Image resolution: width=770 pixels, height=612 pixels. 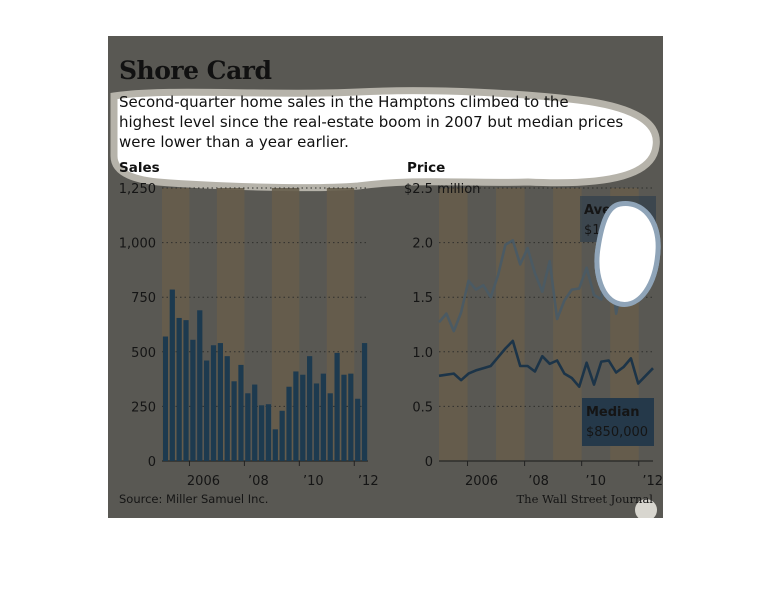 I want to click on y-tick-label: 0.5, so click(x=422, y=407).